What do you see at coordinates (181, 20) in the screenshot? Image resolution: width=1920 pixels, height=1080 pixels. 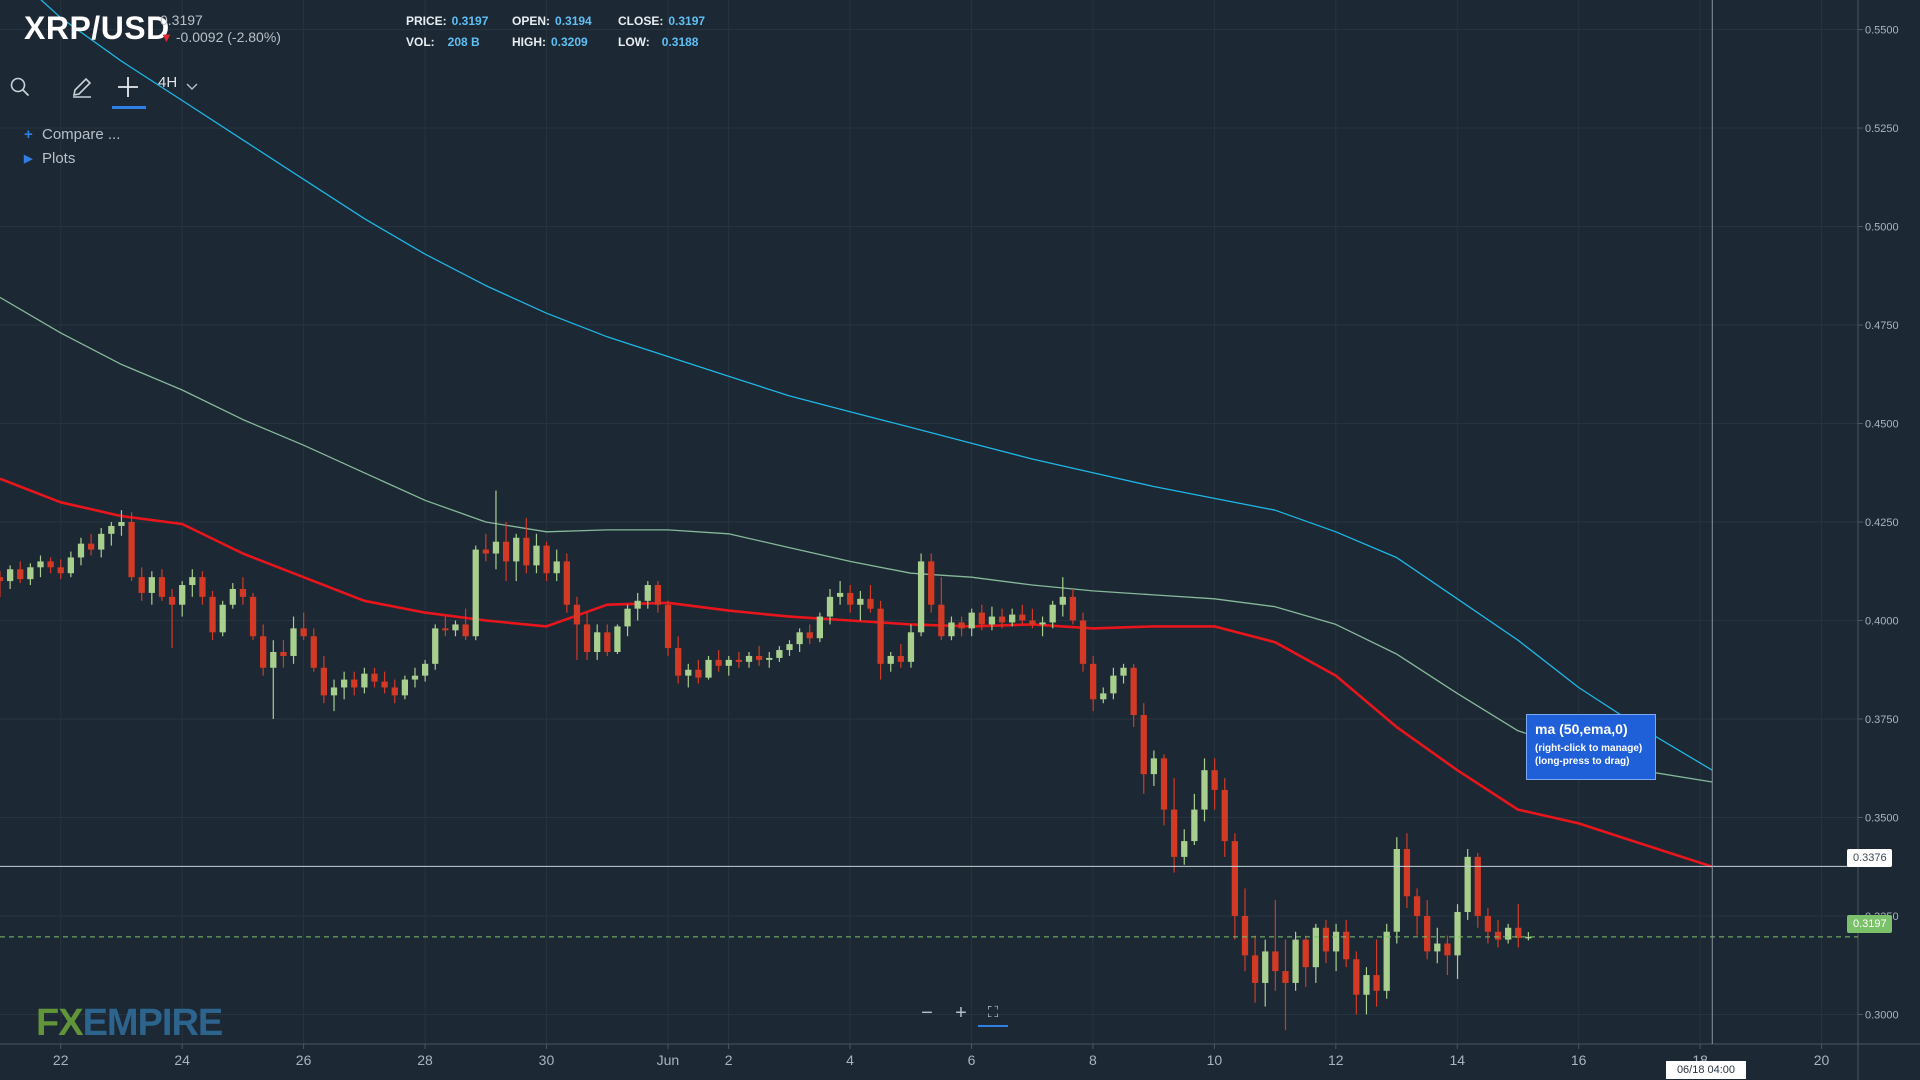 I see `last-price: 0.3197` at bounding box center [181, 20].